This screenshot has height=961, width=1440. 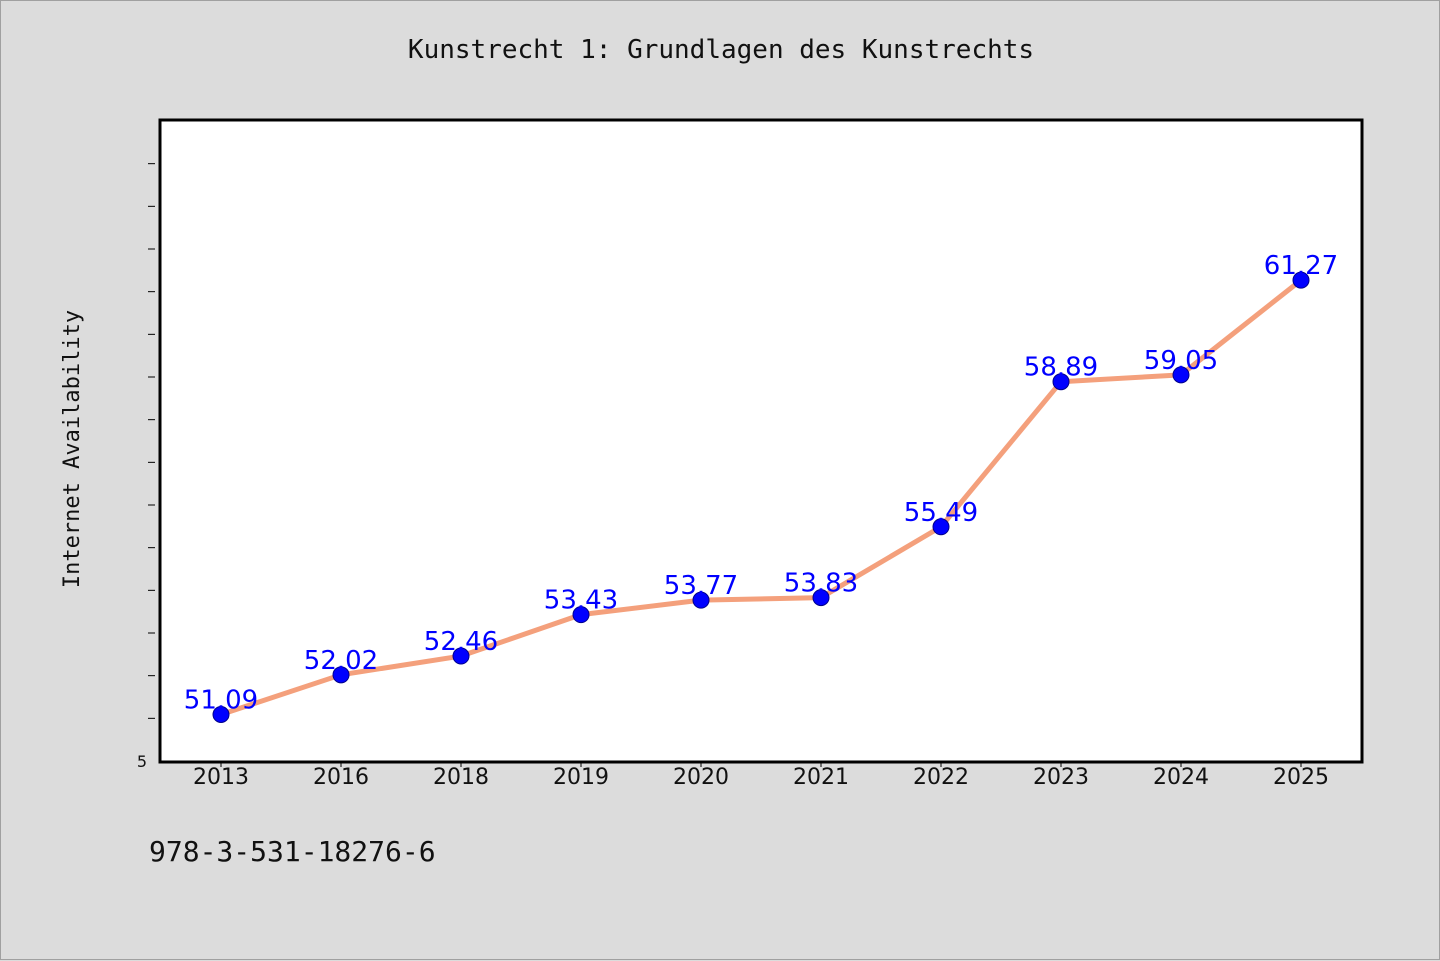 I want to click on x-tick-label: 2018, so click(x=461, y=777).